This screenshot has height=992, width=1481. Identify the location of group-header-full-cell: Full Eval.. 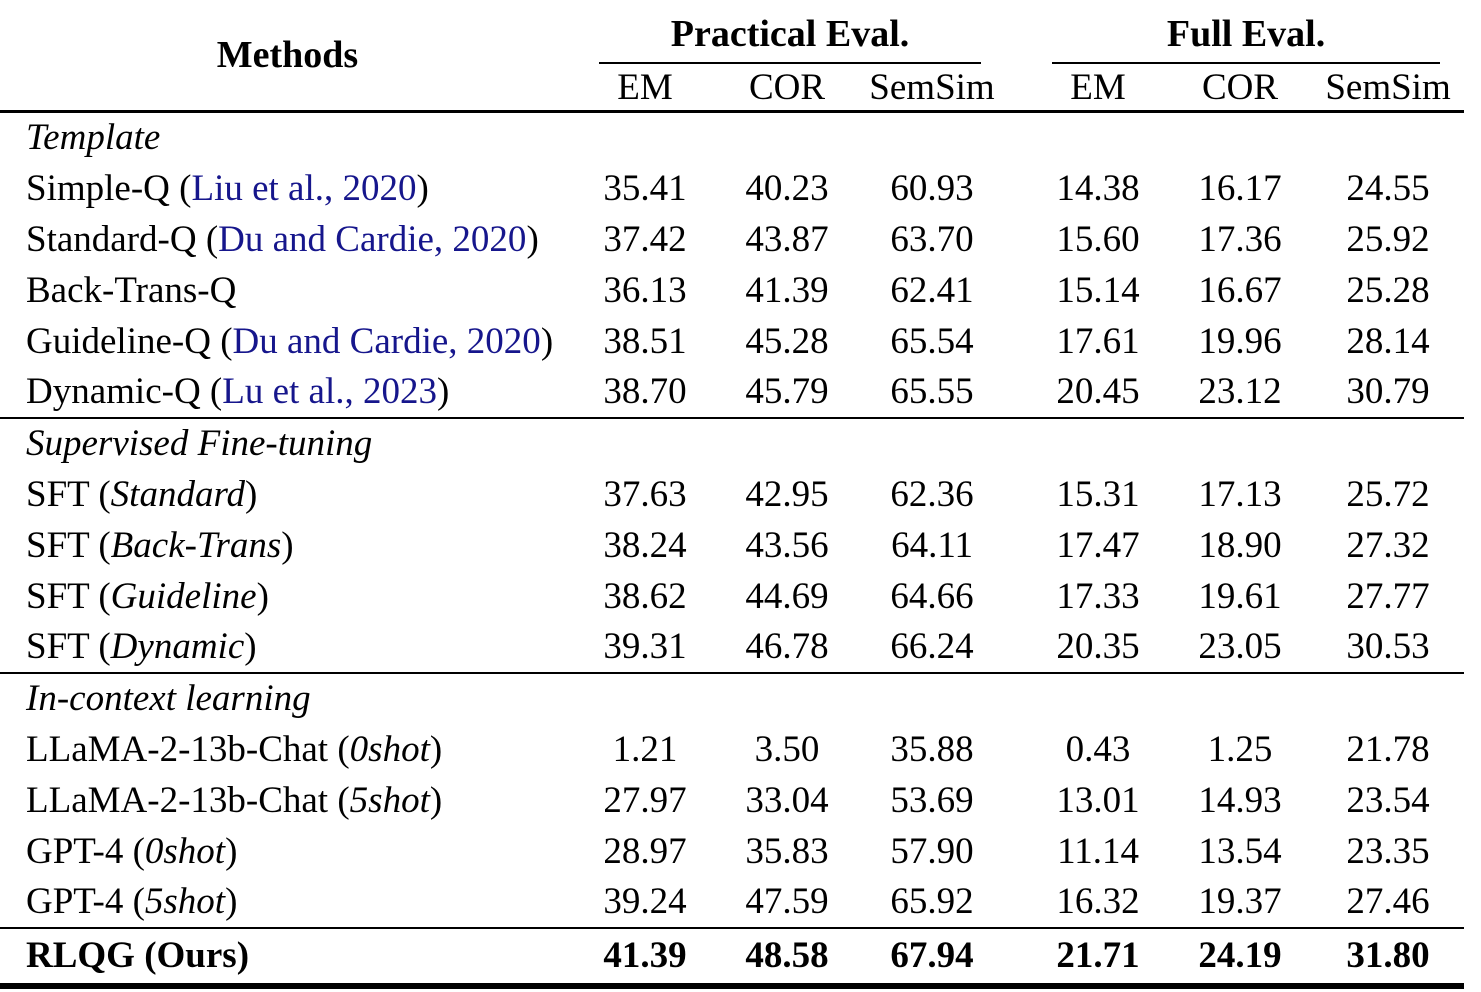
(1246, 32).